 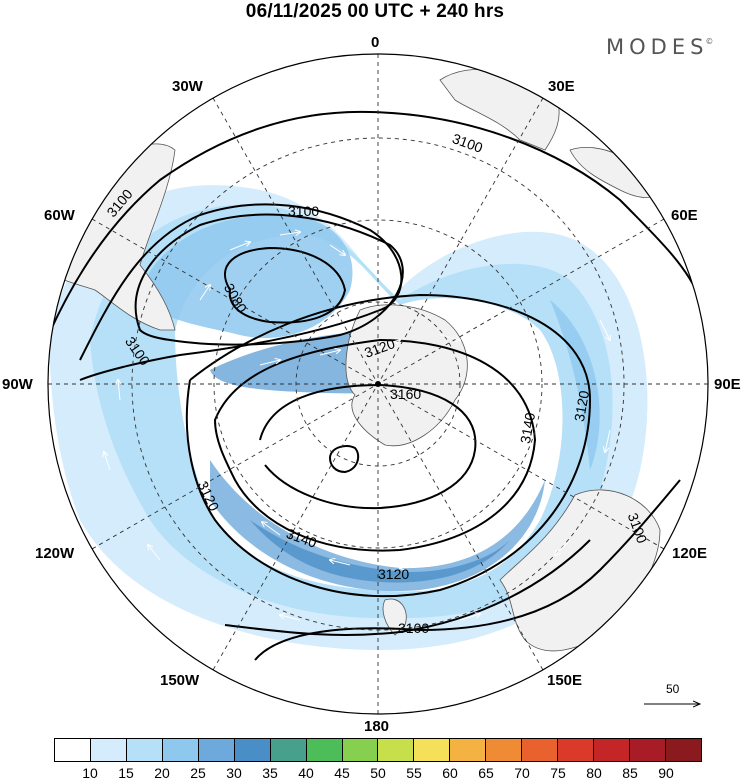 I want to click on colorbar-tick-label: 90, so click(x=666, y=773).